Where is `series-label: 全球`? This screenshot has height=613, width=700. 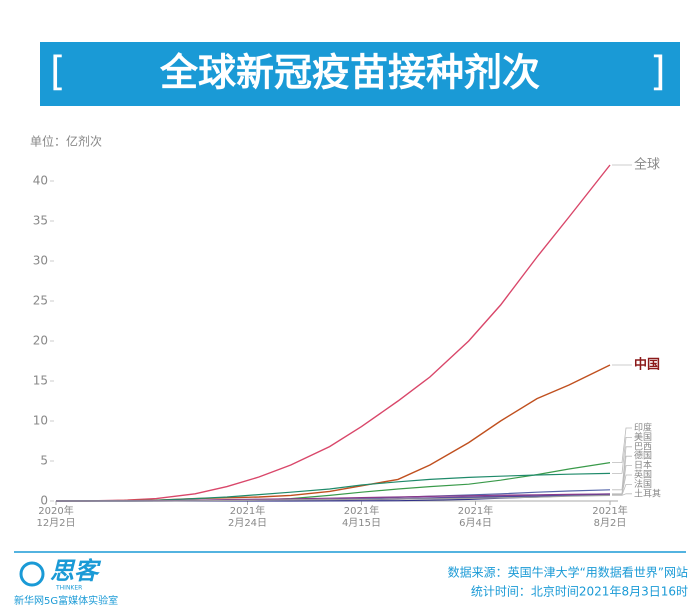 series-label: 全球 is located at coordinates (647, 165).